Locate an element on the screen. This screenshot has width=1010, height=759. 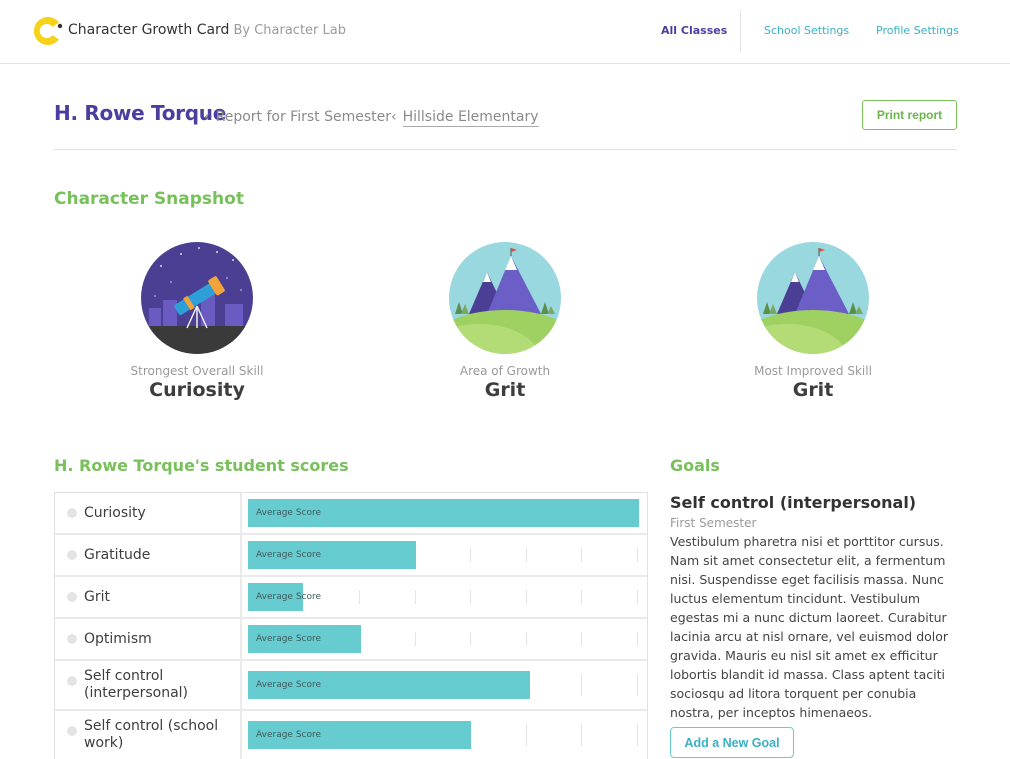
breadcrumb-report: ‹ Report for First Semester is located at coordinates (297, 117).